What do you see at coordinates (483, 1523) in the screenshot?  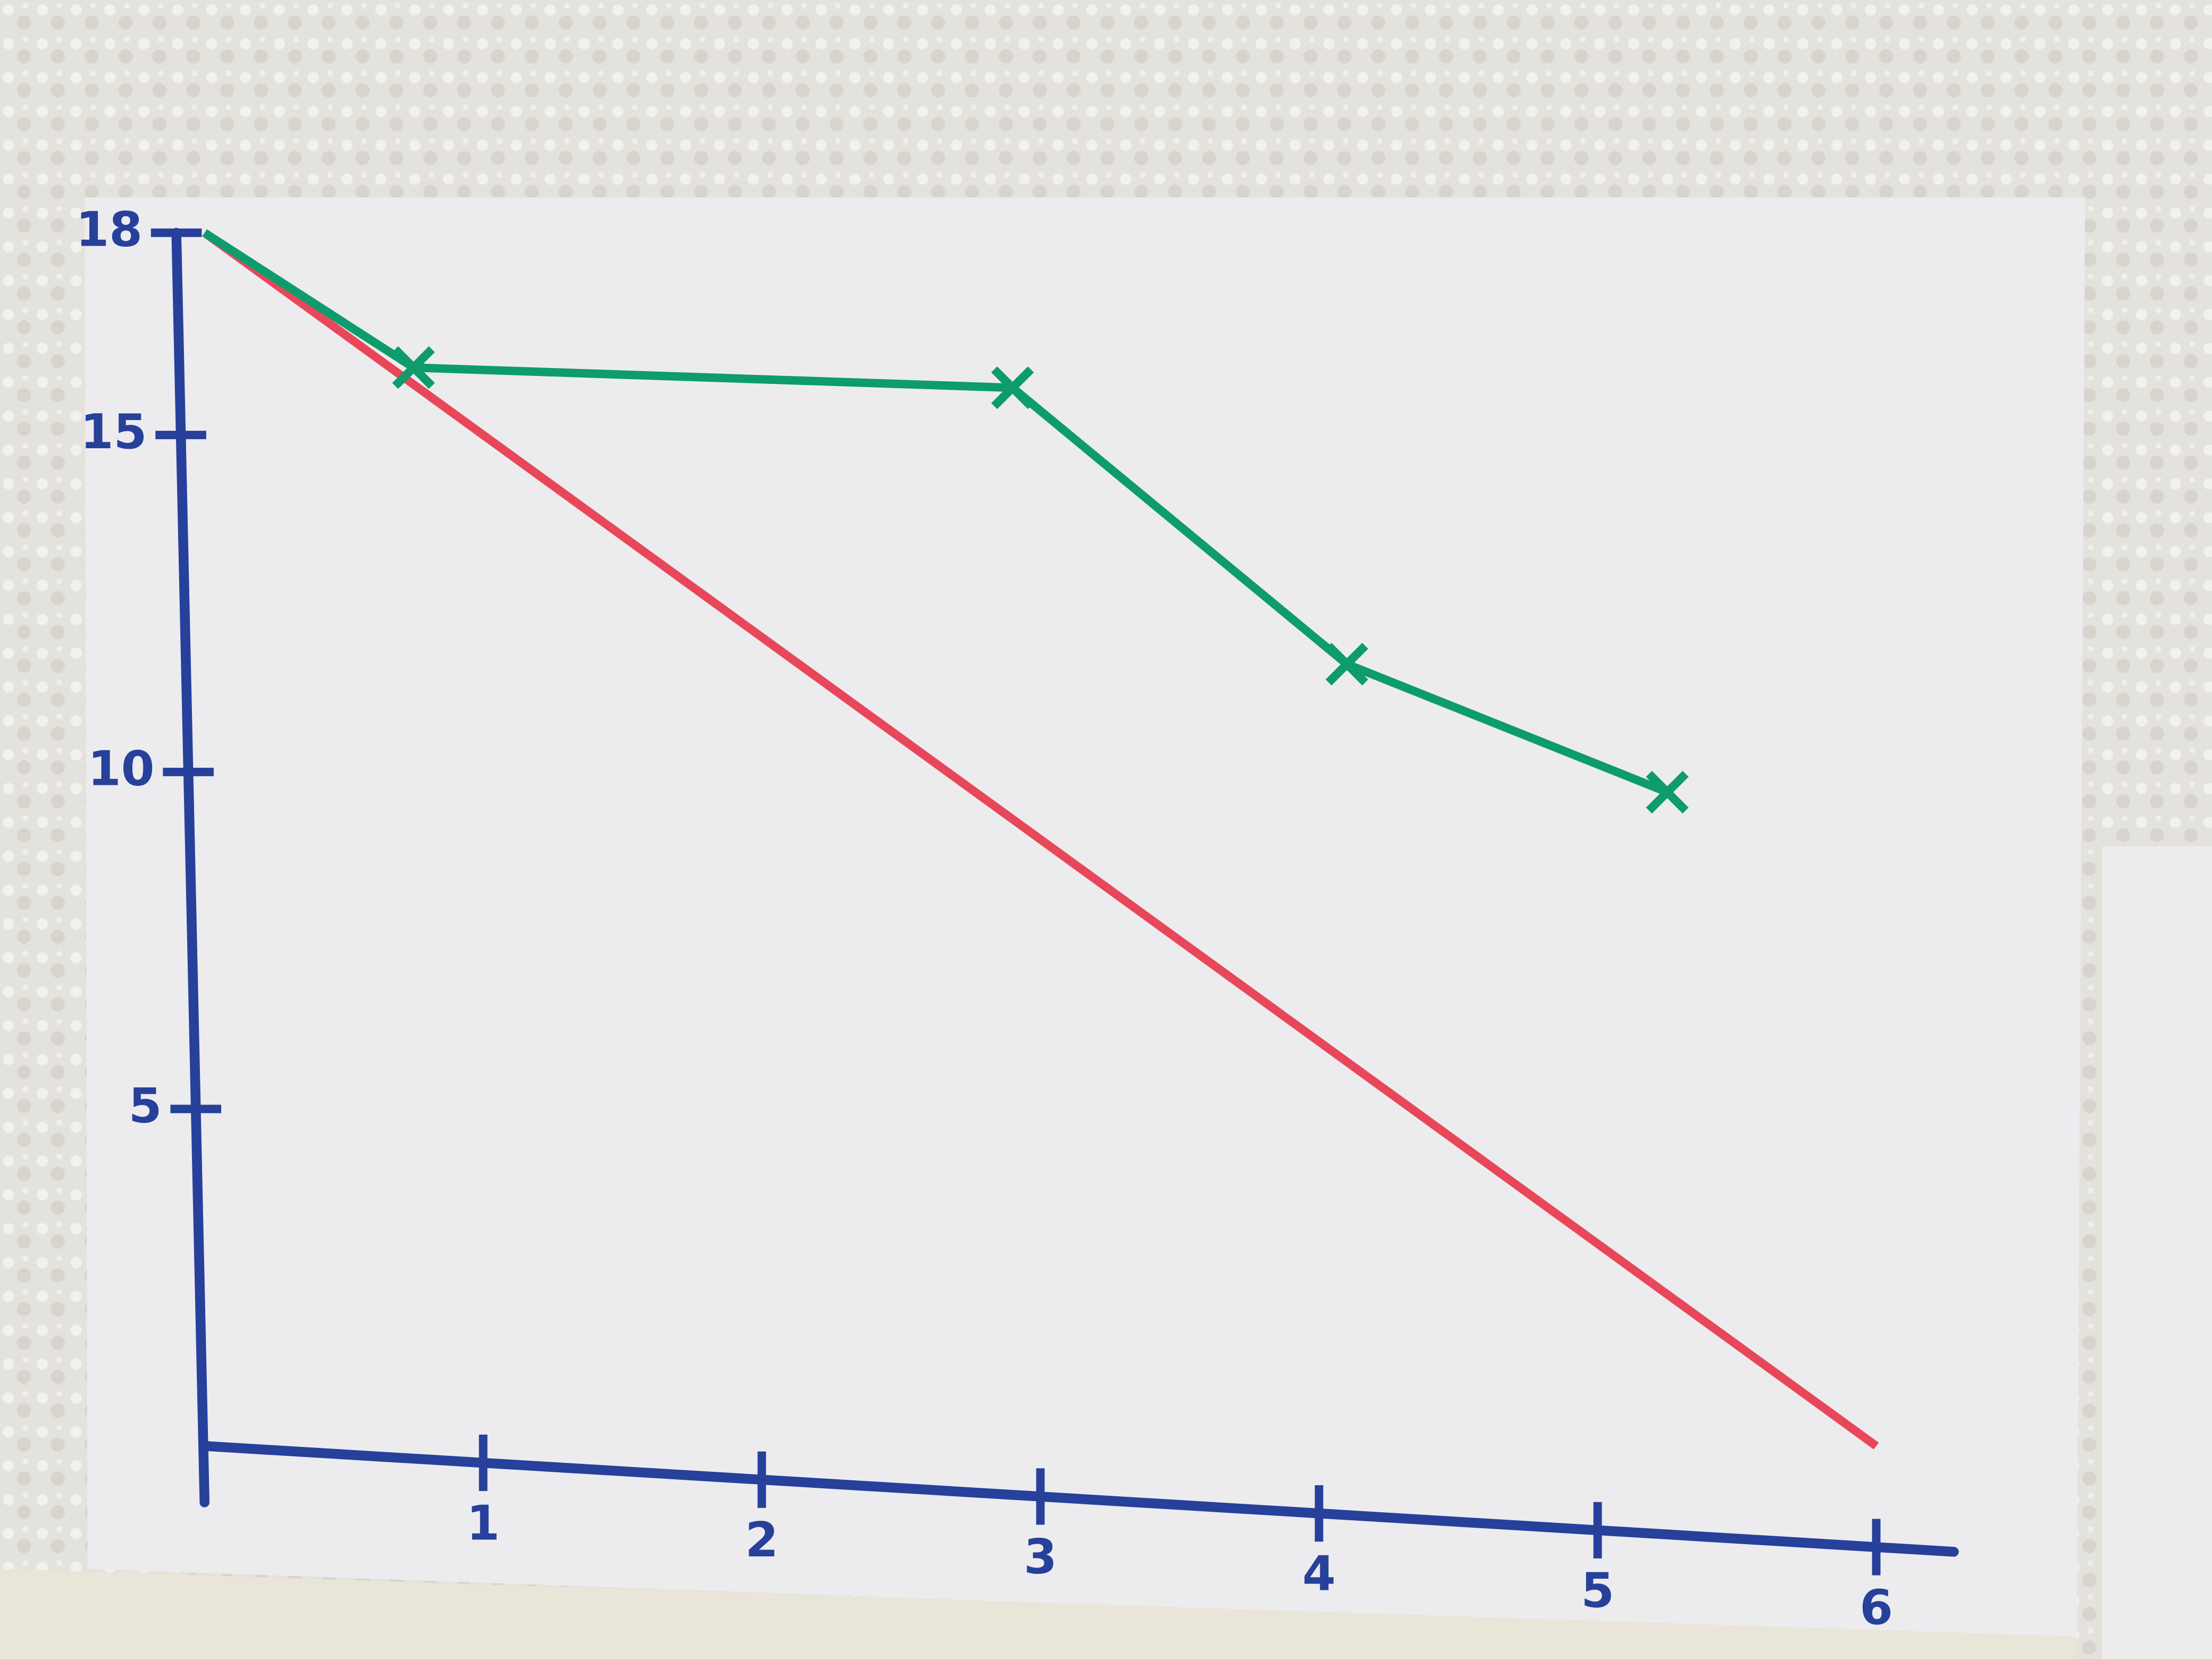 I see `x-tick-label: 1` at bounding box center [483, 1523].